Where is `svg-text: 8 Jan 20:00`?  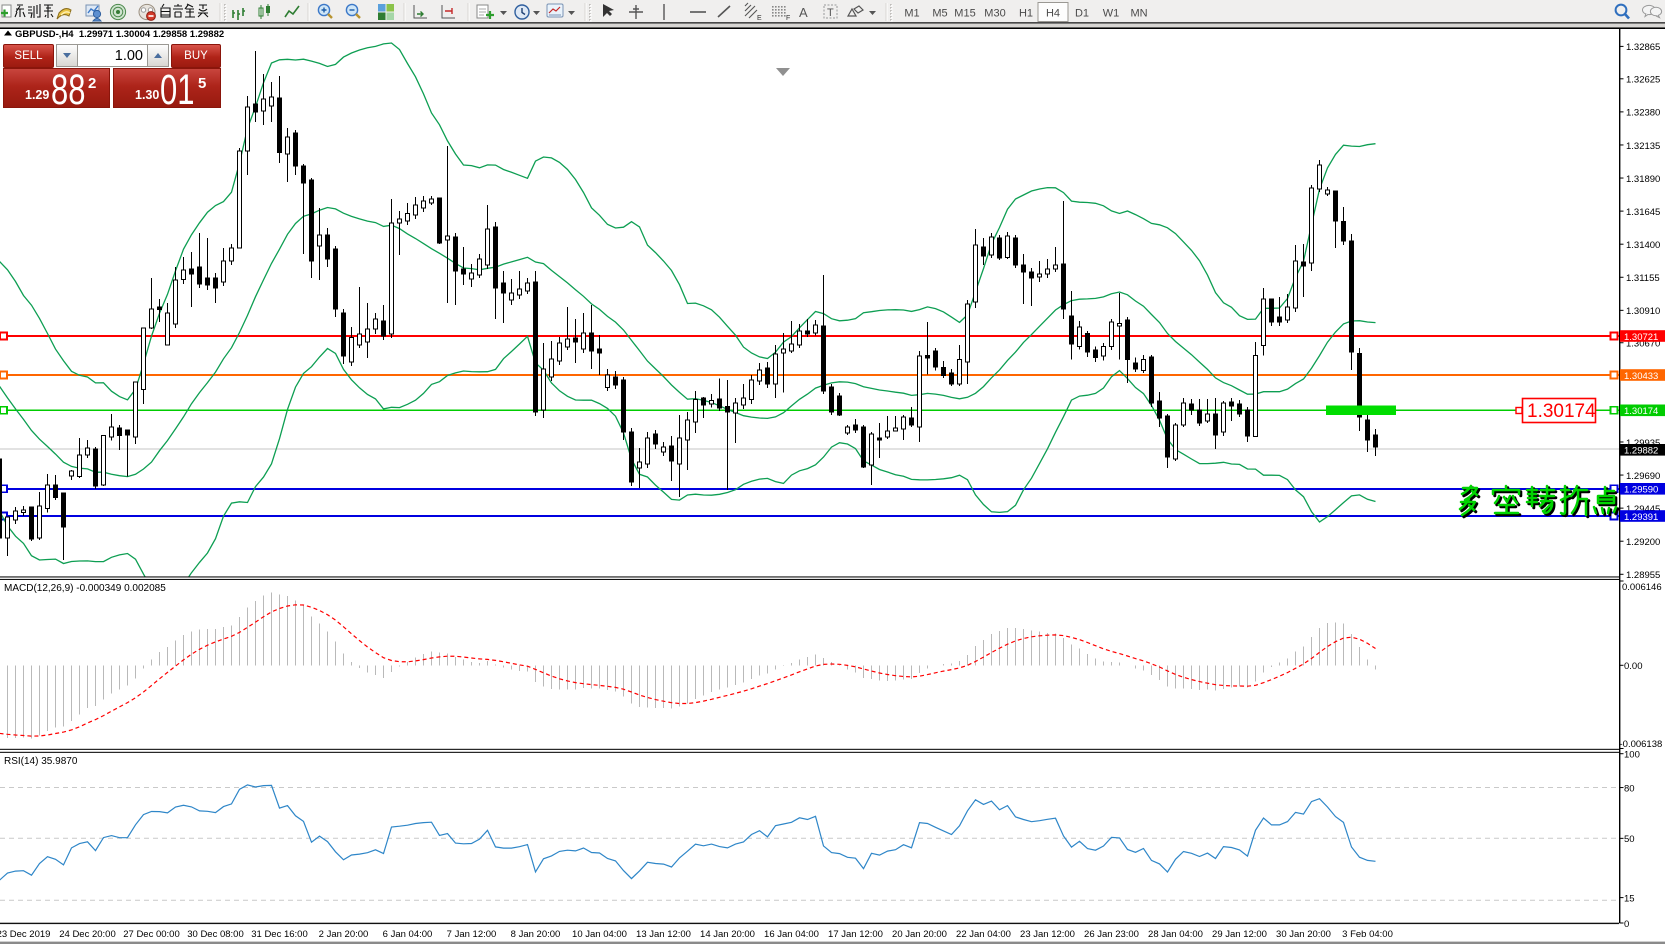 svg-text: 8 Jan 20:00 is located at coordinates (536, 934).